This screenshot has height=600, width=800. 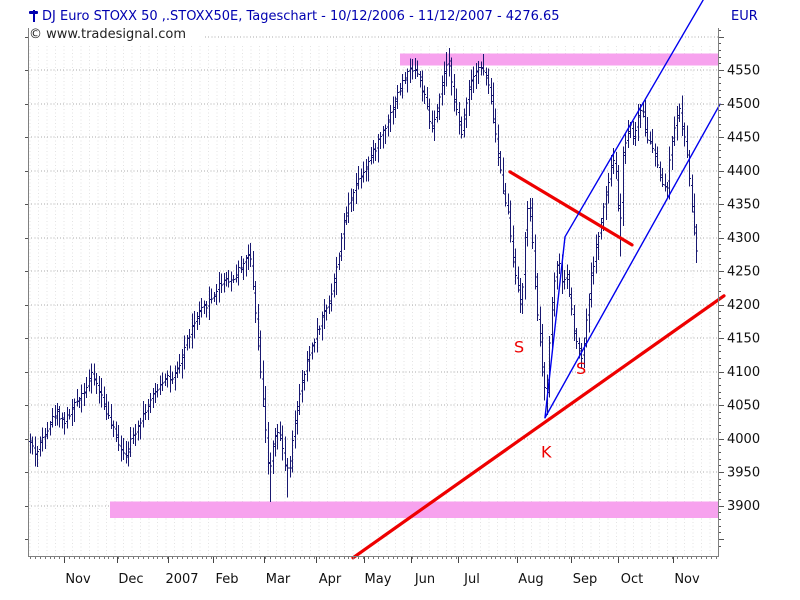 What do you see at coordinates (111, 35) in the screenshot?
I see `watermark-copyright: © www.tradesignal.com` at bounding box center [111, 35].